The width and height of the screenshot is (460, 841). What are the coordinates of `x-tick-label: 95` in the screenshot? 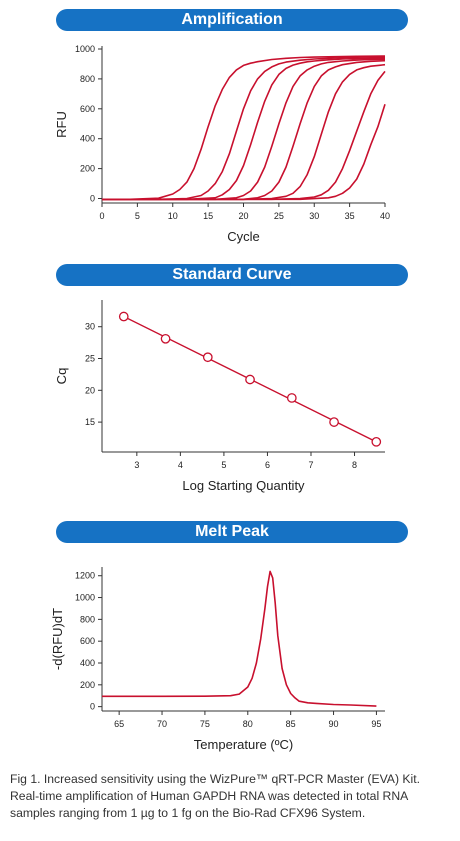 It's located at (376, 724).